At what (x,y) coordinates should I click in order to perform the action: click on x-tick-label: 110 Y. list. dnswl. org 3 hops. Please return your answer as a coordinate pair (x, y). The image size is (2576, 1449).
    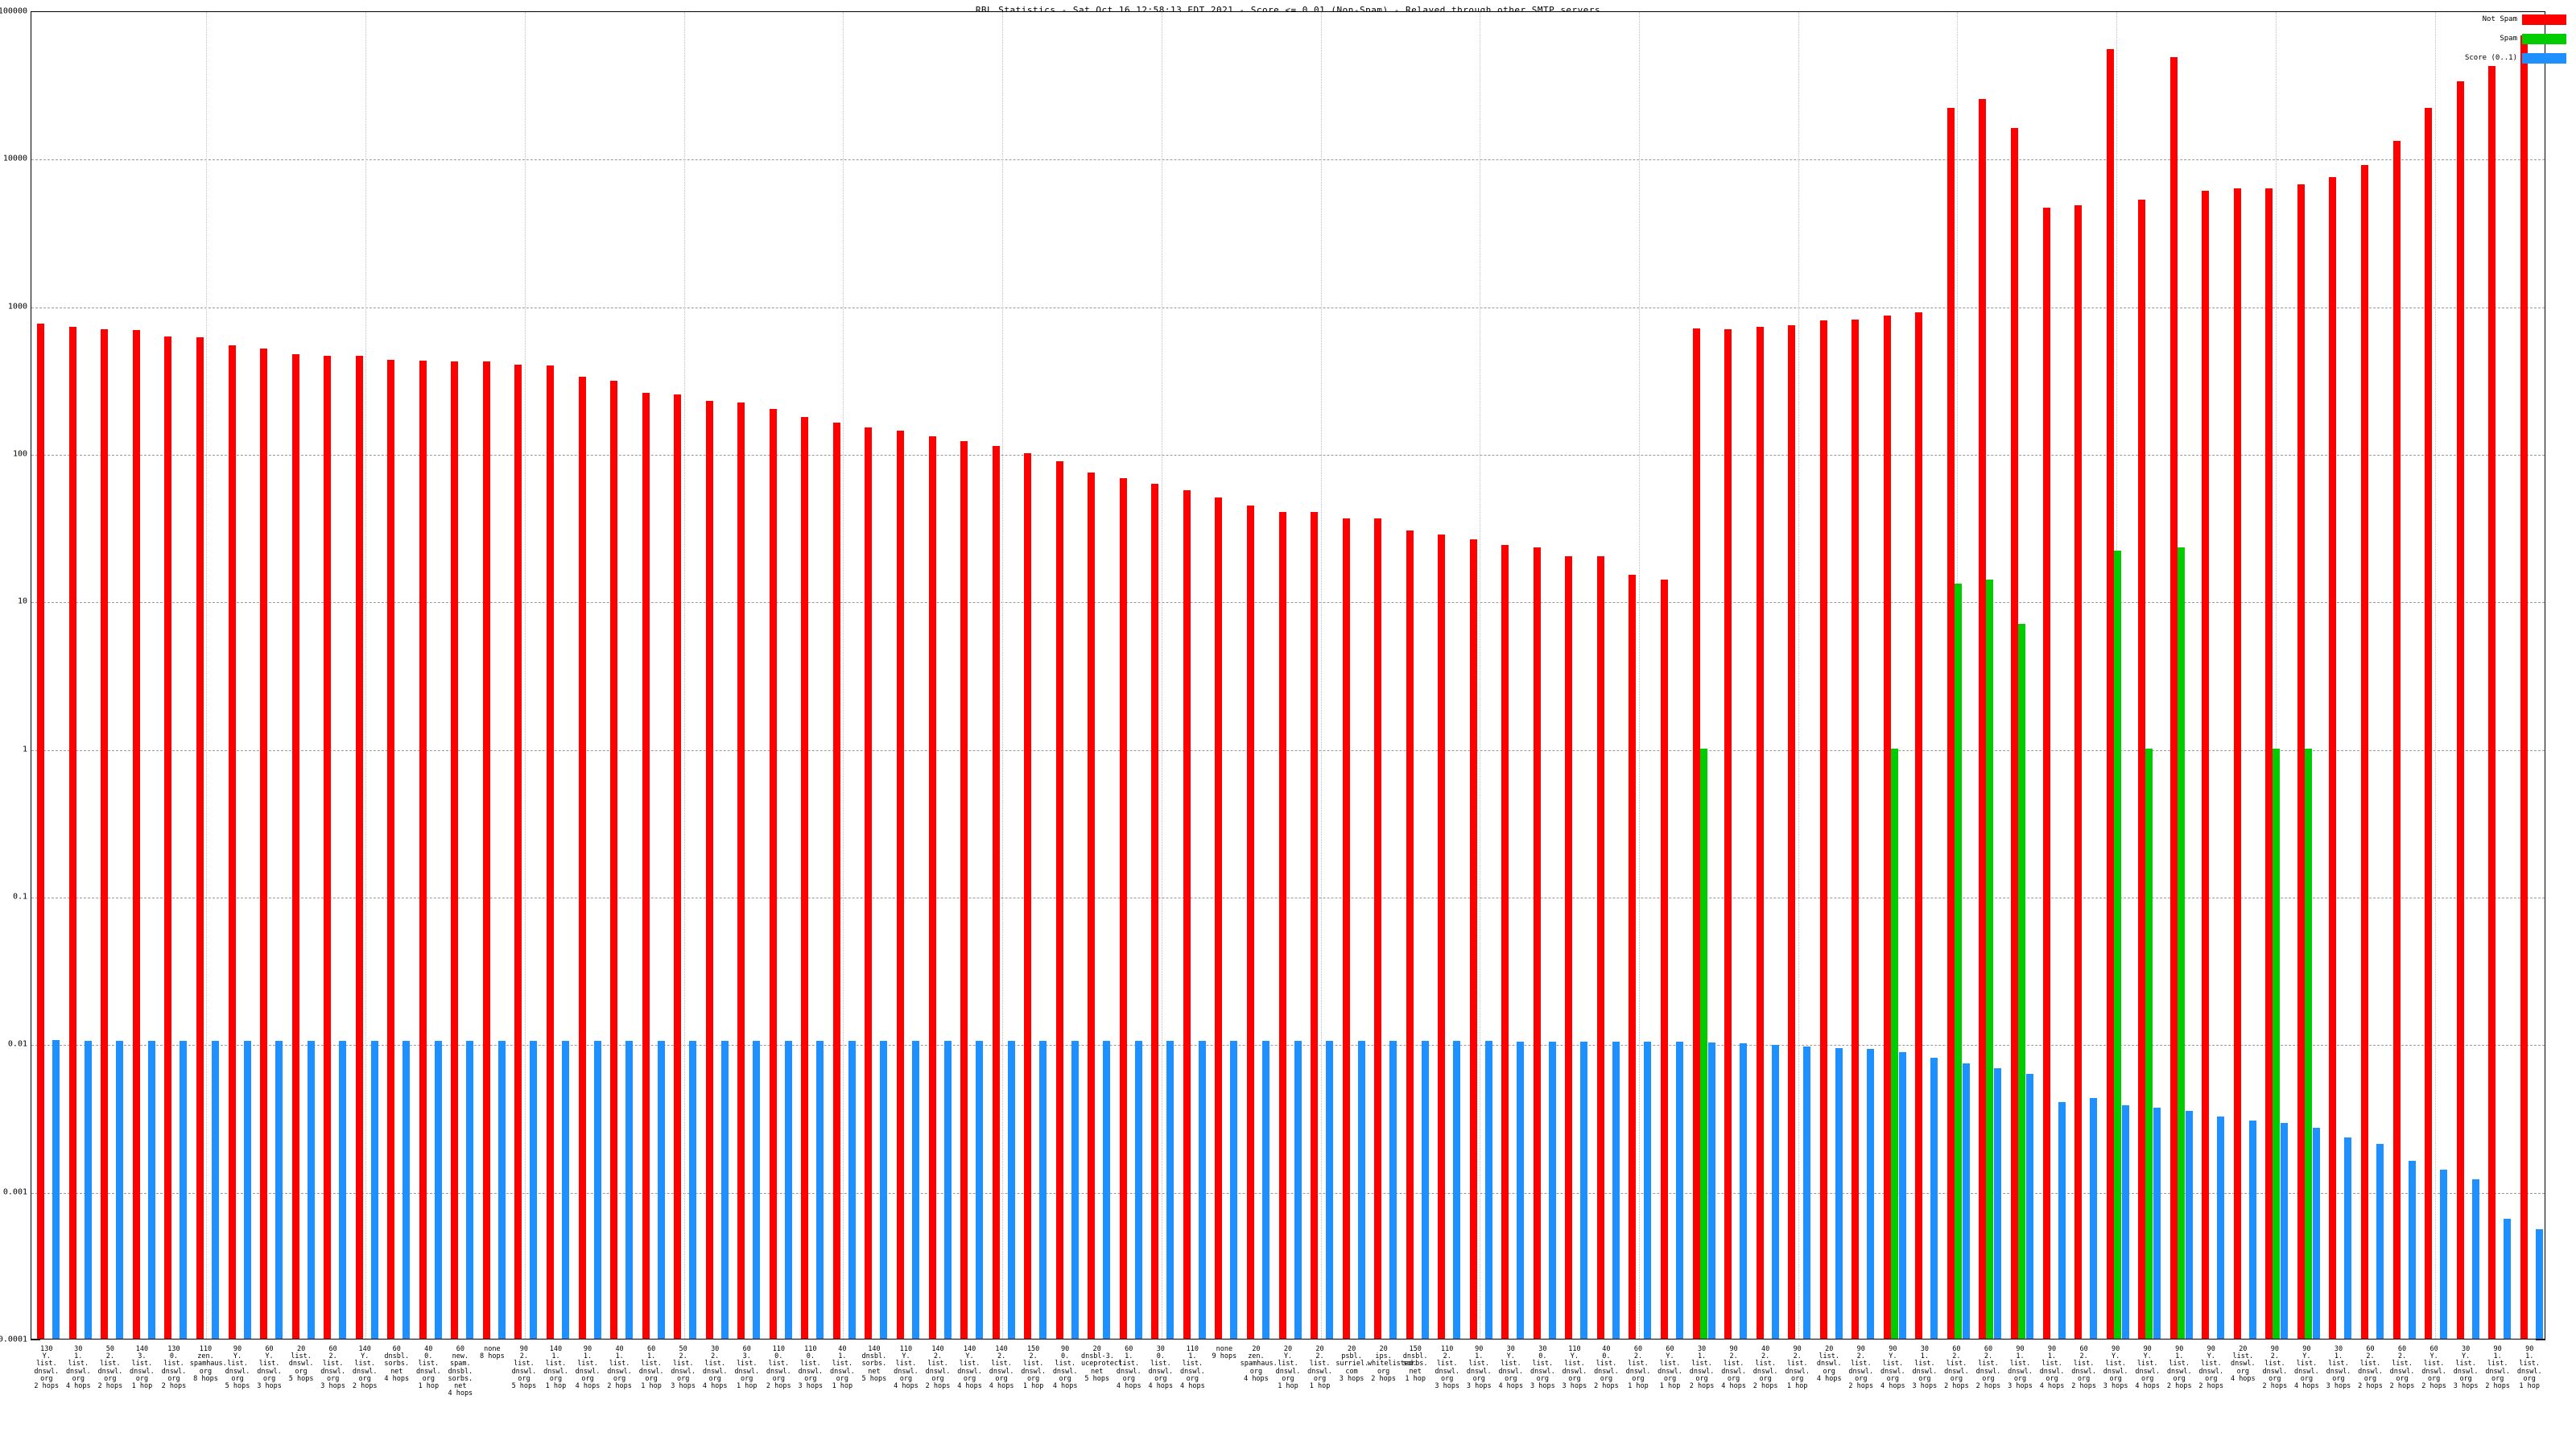
    Looking at the image, I should click on (1574, 1368).